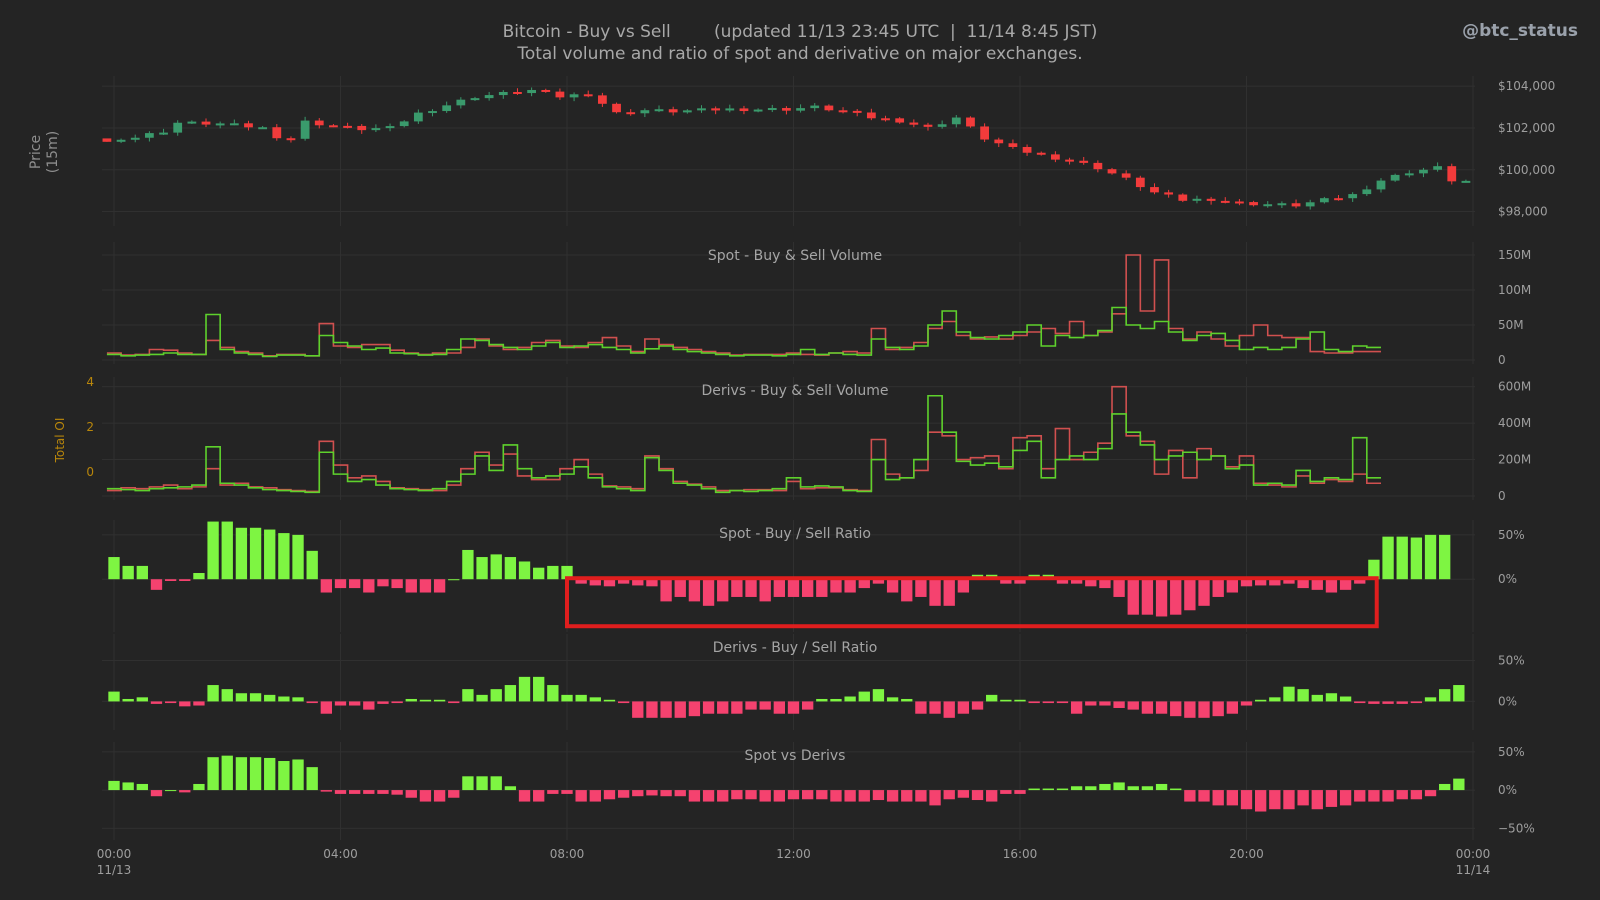  I want to click on ytick-label-deriv_vol-0: 0, so click(1502, 496).